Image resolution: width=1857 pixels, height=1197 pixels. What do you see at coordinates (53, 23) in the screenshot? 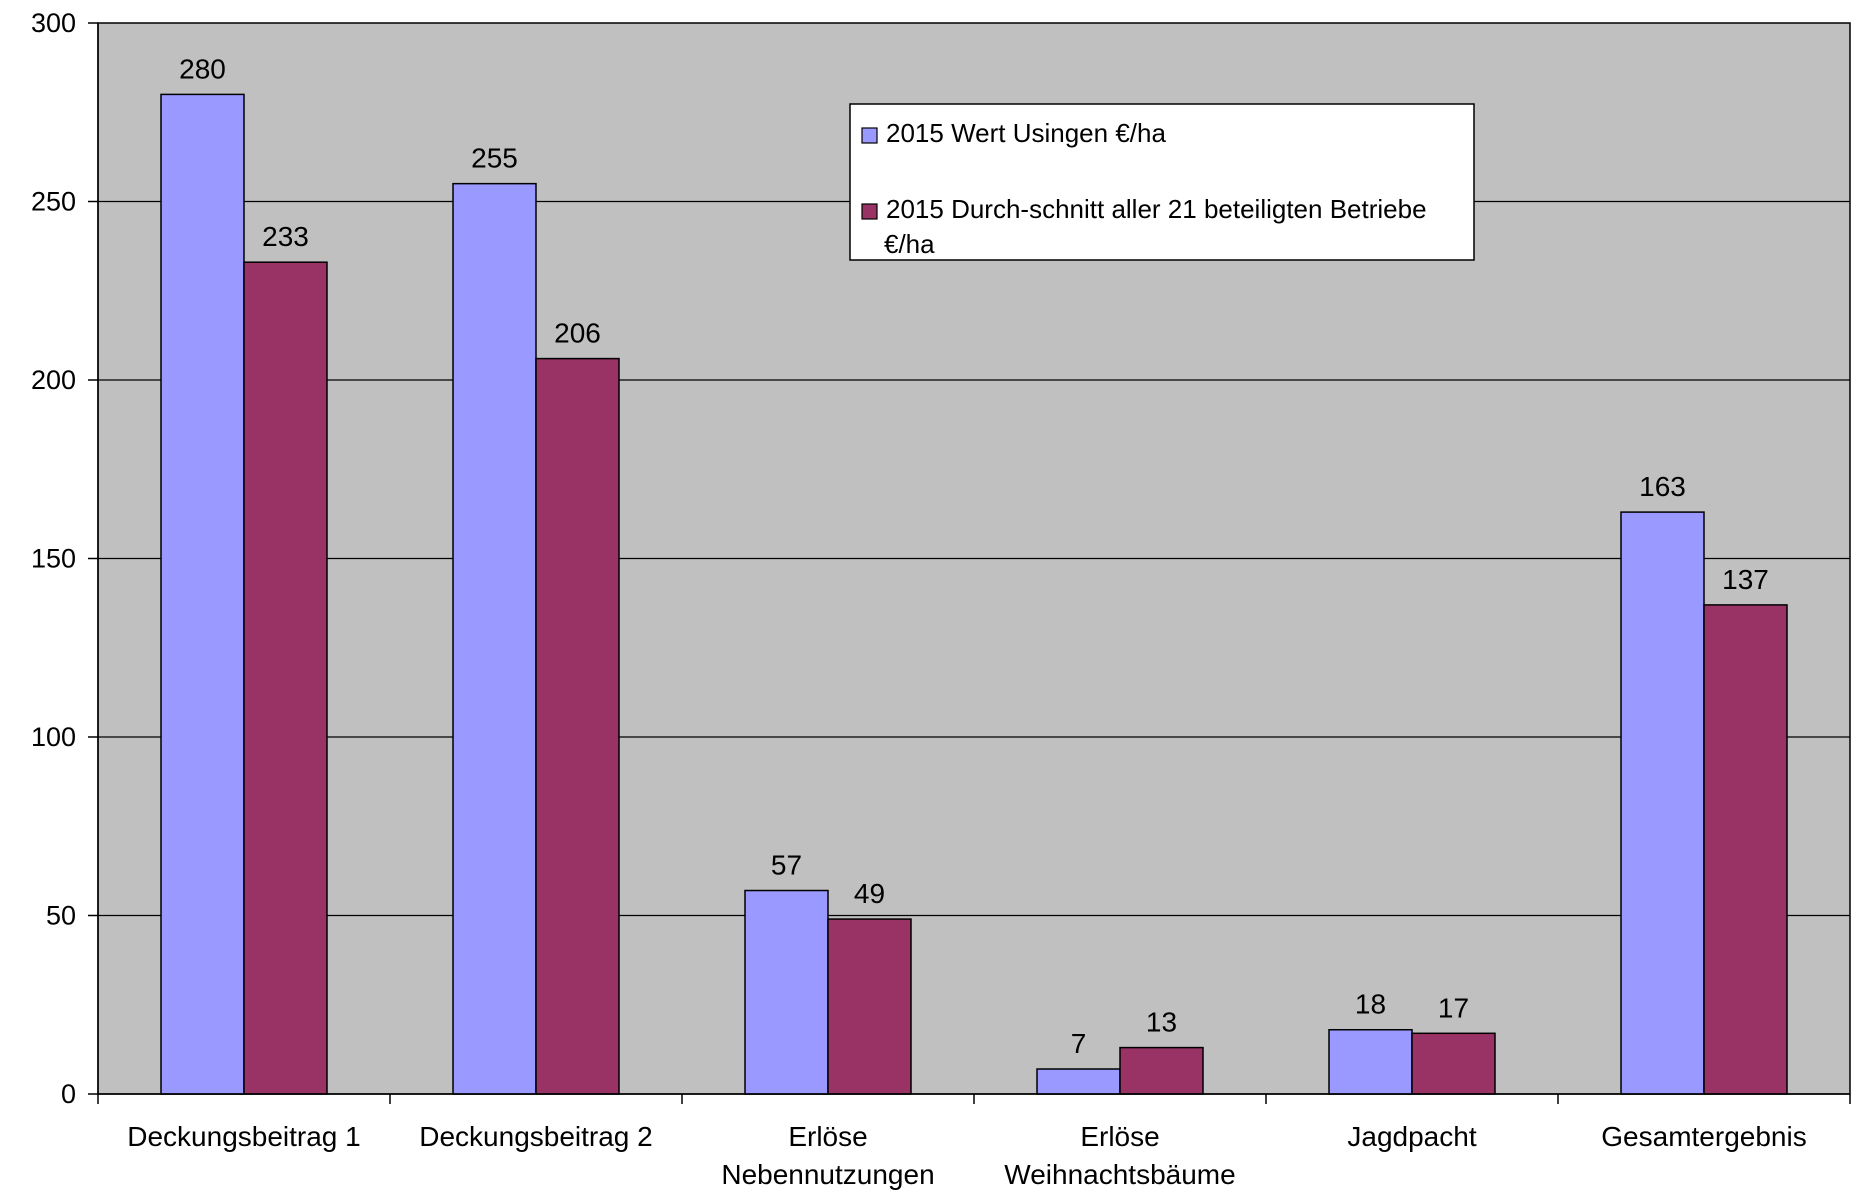
I see `y-tick-label: 300` at bounding box center [53, 23].